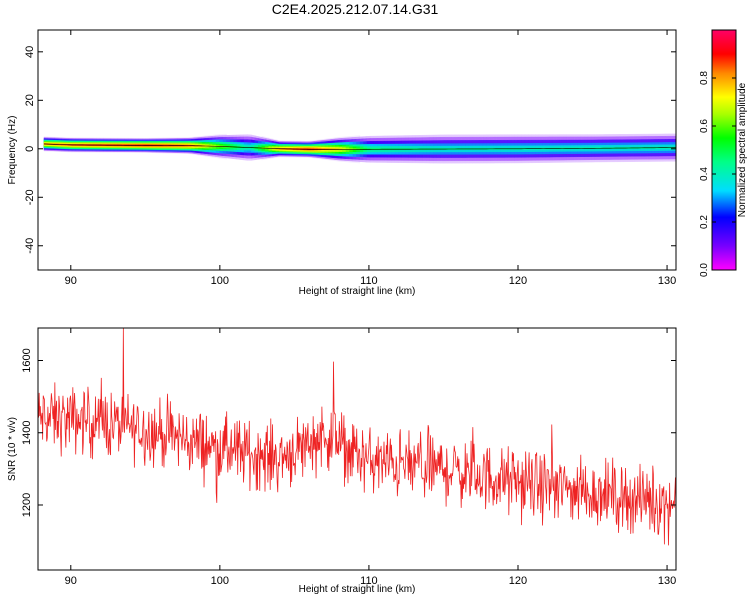  What do you see at coordinates (27, 433) in the screenshot?
I see `snr-y-tick-label: 1400` at bounding box center [27, 433].